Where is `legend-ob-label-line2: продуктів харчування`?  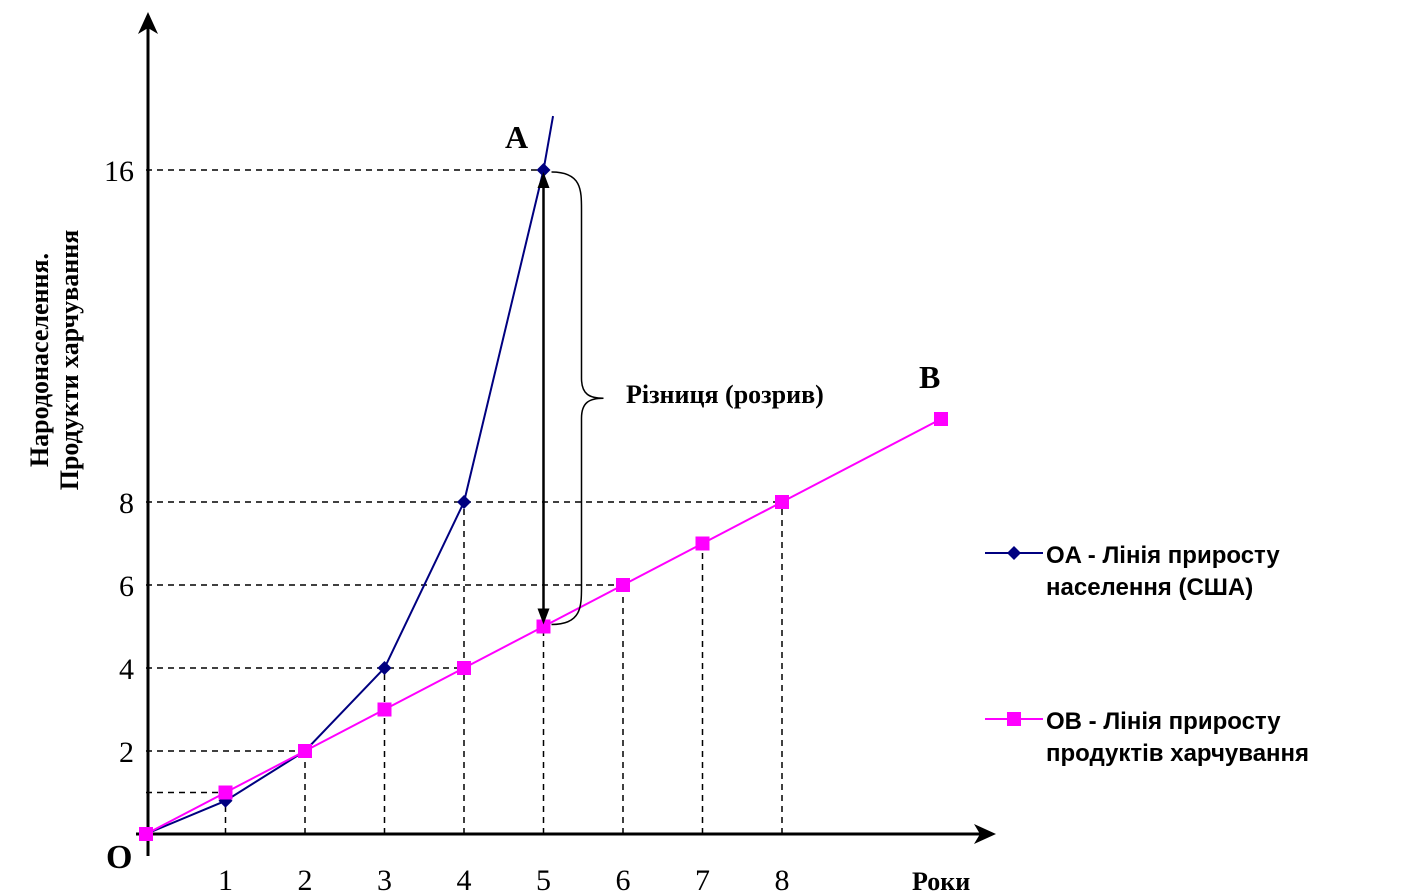
legend-ob-label-line2: продуктів харчування is located at coordinates (1177, 753).